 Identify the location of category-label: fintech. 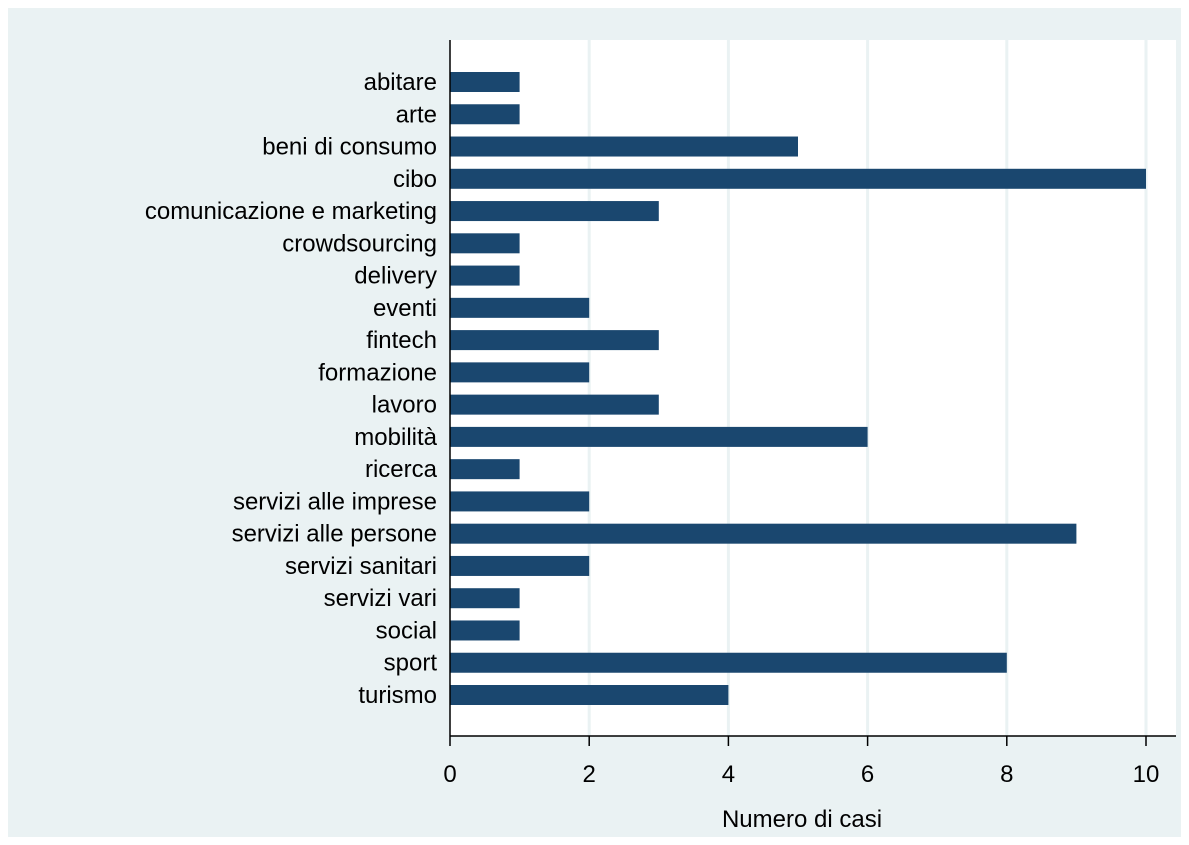
(401, 340).